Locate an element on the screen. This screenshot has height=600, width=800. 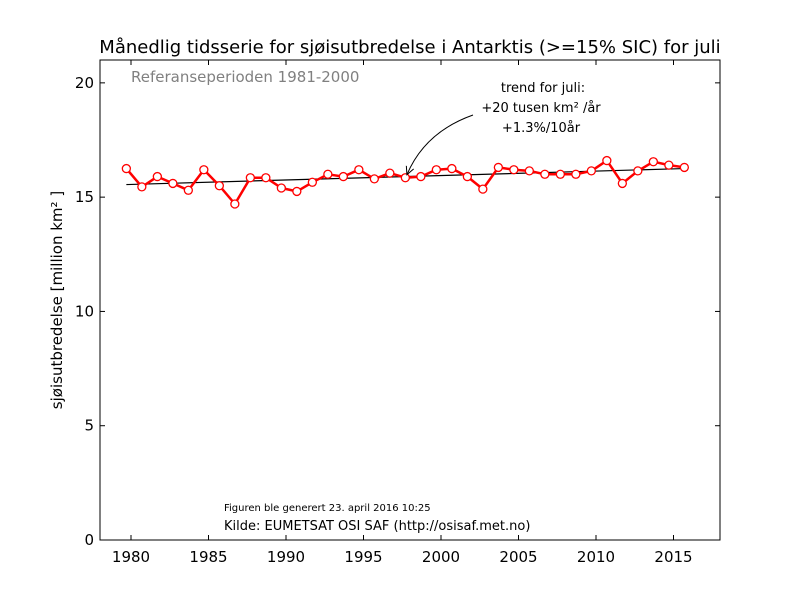
annotation-line-2: +20 tusen km² /år is located at coordinates (541, 108).